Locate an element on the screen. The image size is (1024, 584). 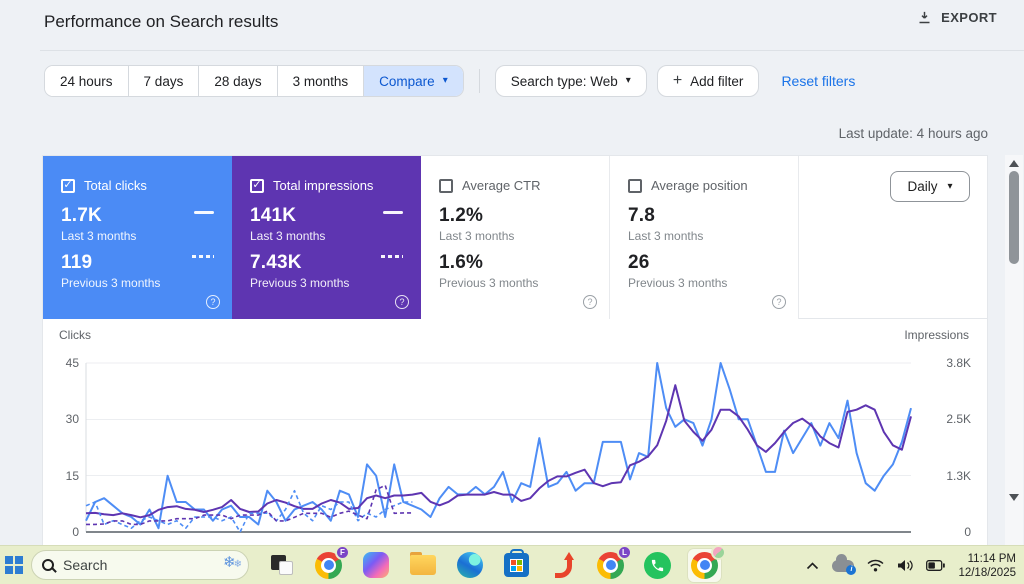
header-divider is located at coordinates (532, 50).